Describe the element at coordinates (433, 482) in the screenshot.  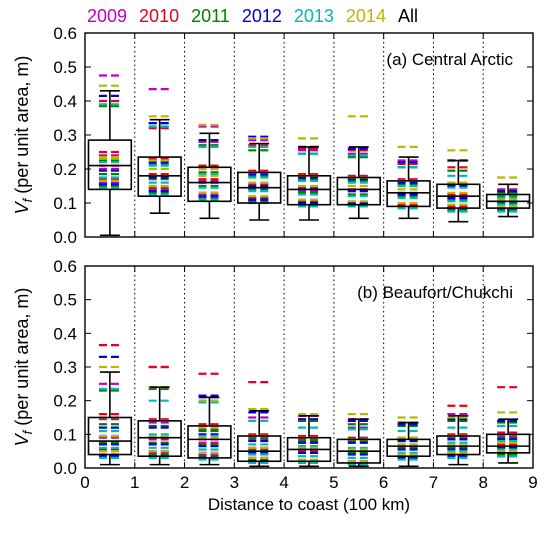
I see `panel-b-xtick-label: 7` at that location.